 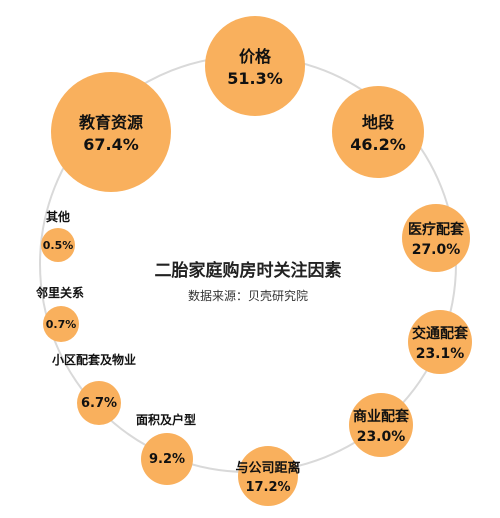 I want to click on bubble-label-4: 商业配套, so click(x=381, y=416).